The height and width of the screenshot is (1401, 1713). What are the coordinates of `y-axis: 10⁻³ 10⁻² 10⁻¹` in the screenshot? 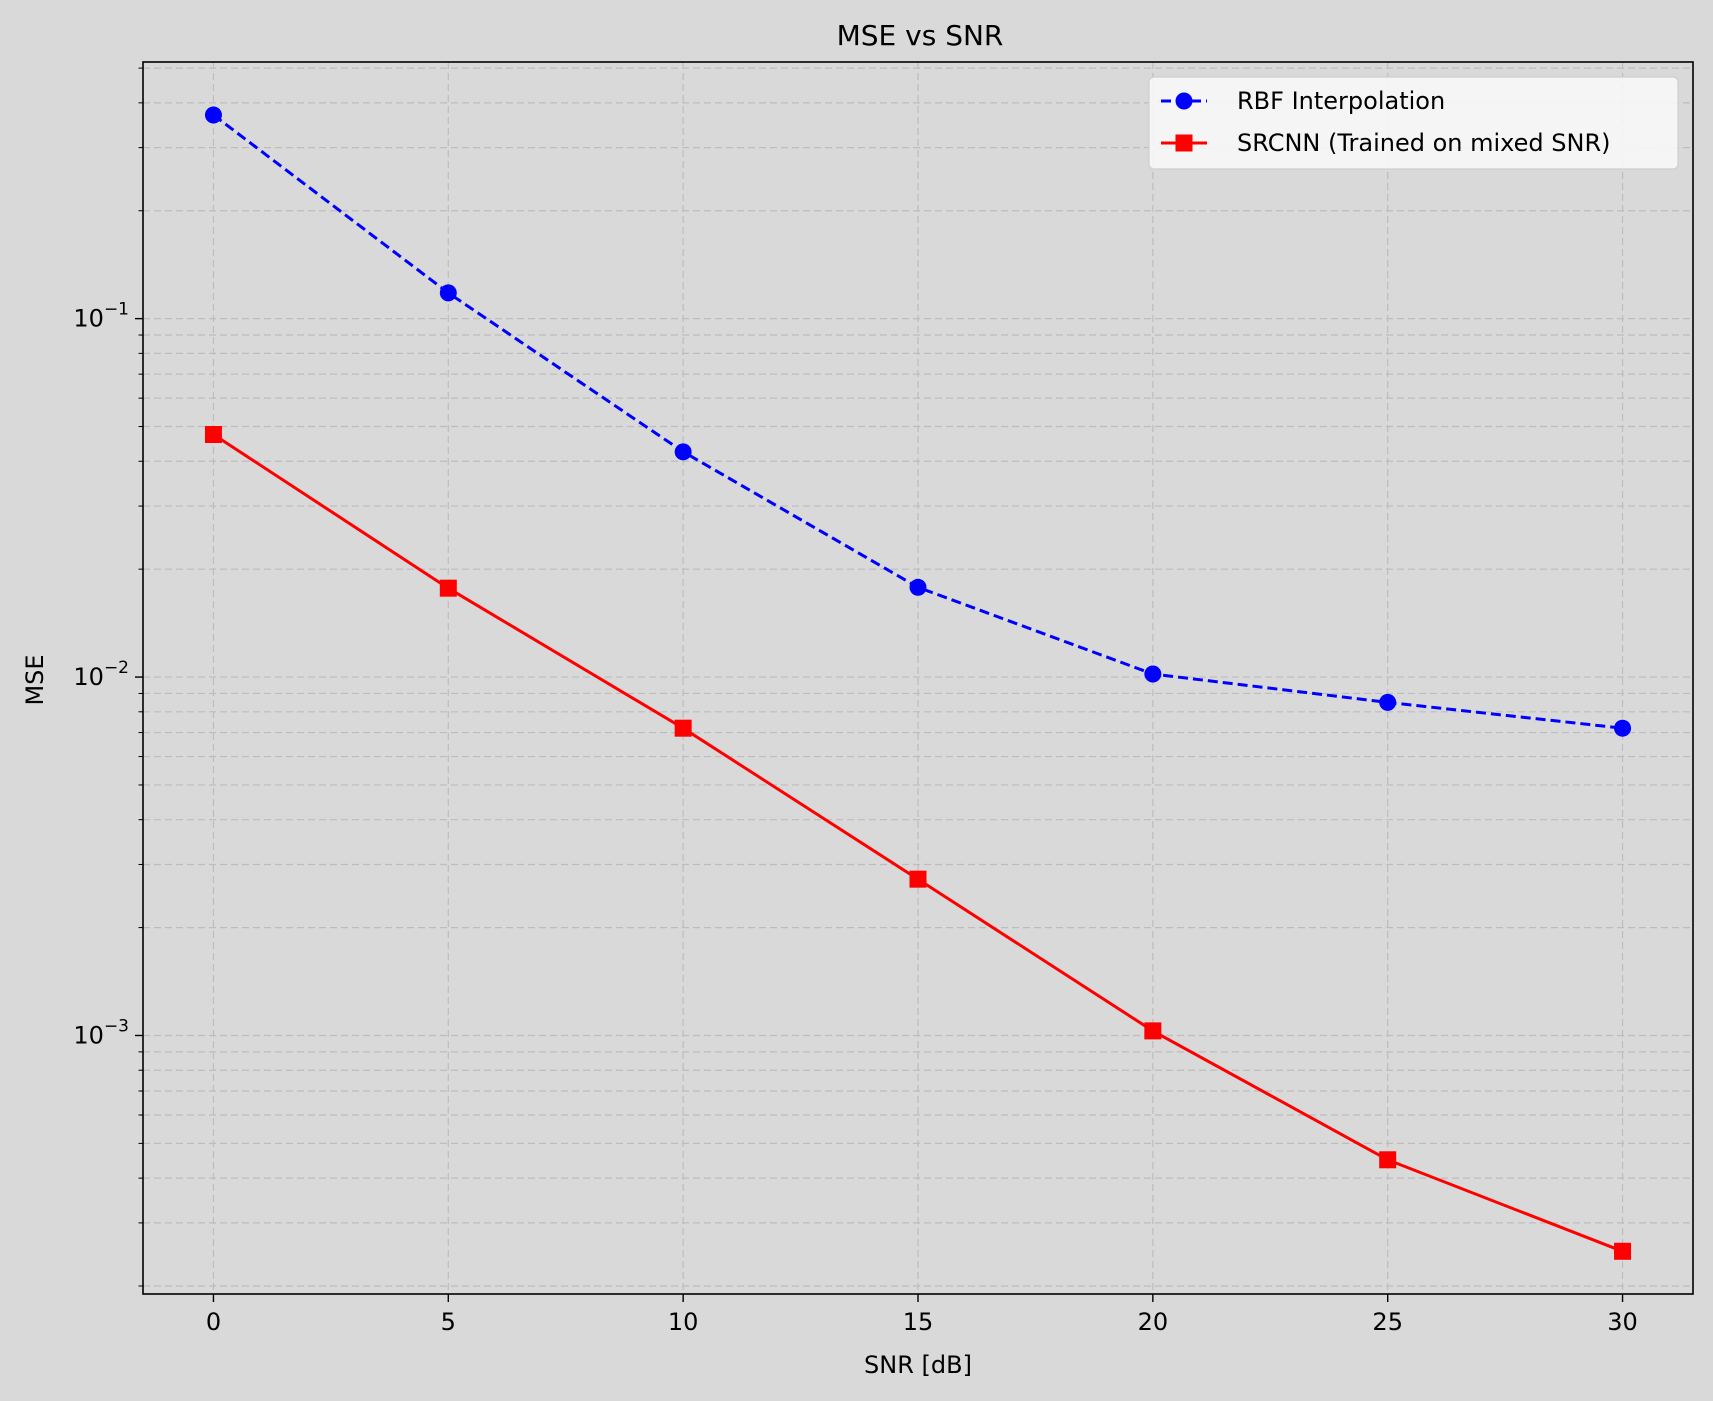 It's located at (108, 677).